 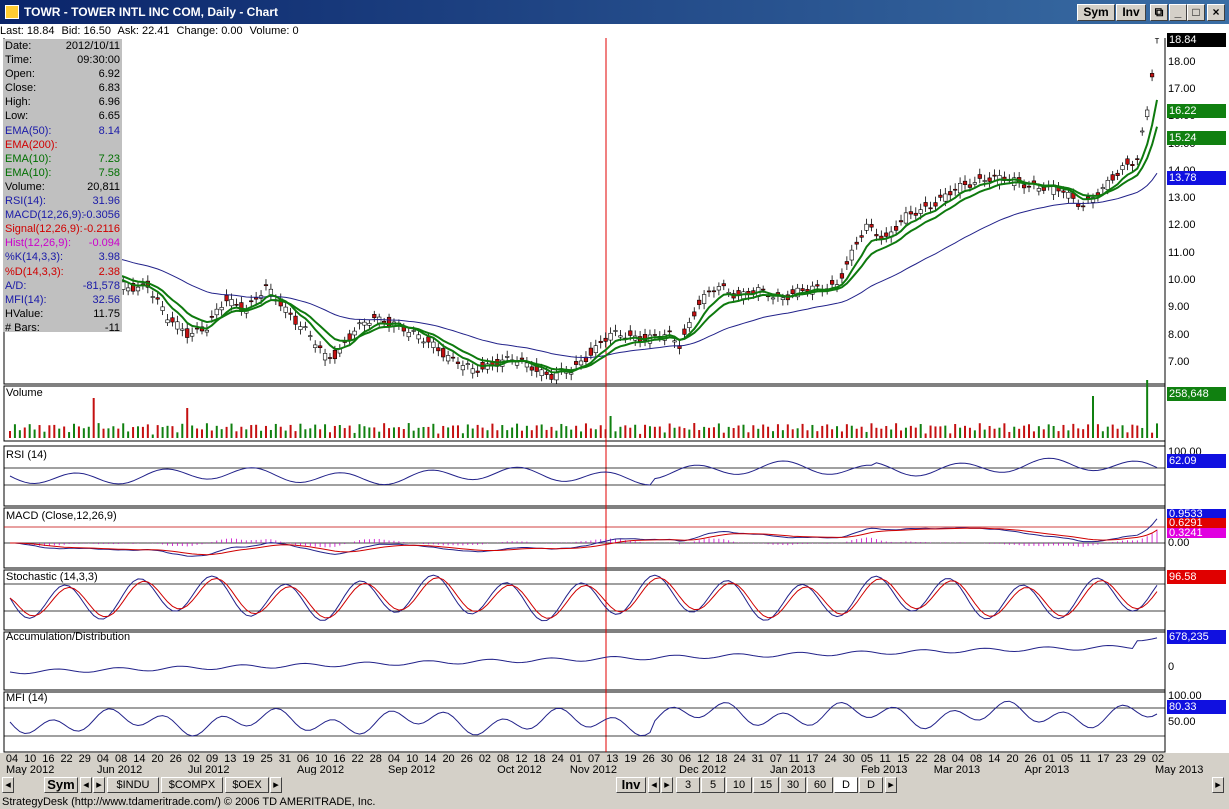 I want to click on data-row-value: -0.3056, so click(x=101, y=215).